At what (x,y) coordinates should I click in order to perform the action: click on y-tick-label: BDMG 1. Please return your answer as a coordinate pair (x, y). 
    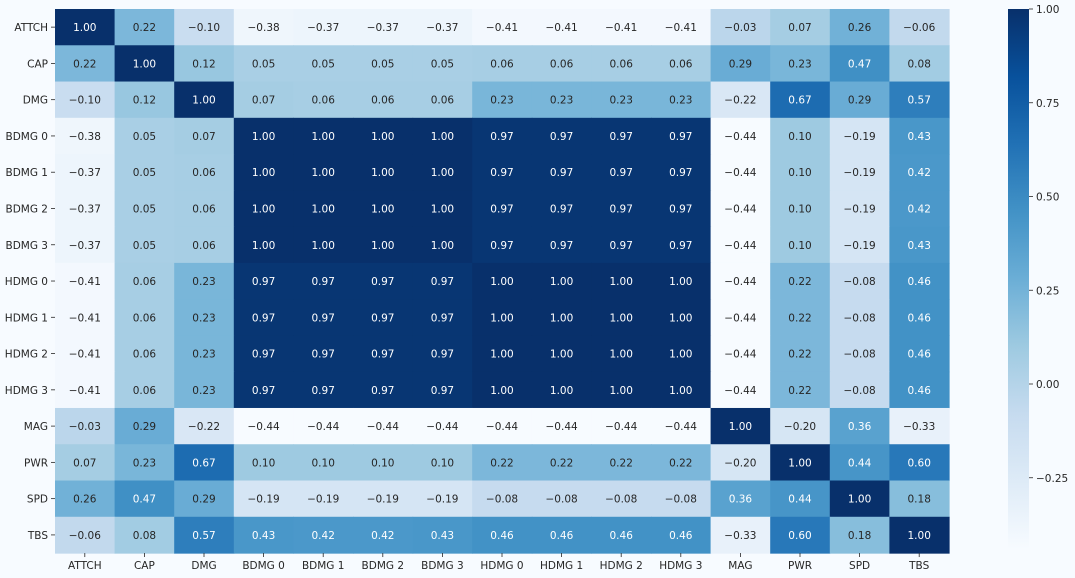
    Looking at the image, I should click on (26, 173).